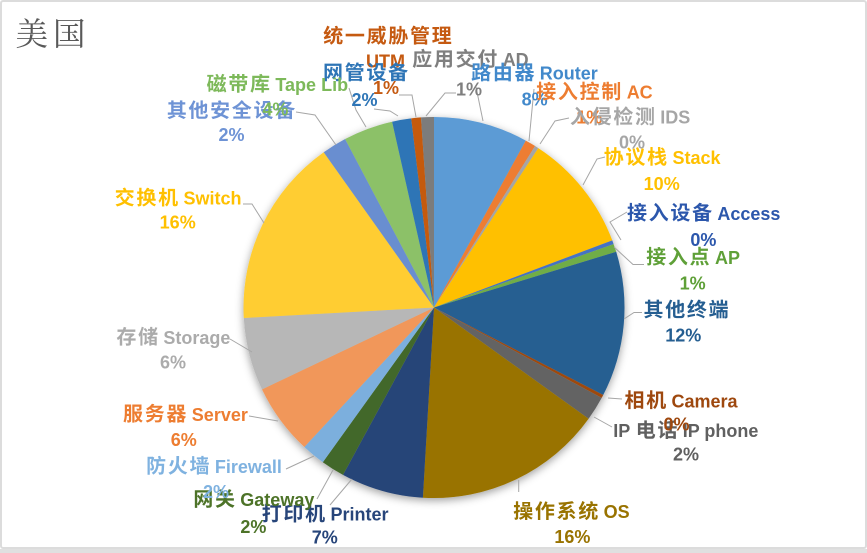 Image resolution: width=867 pixels, height=553 pixels. What do you see at coordinates (248, 467) in the screenshot?
I see `svg-text: Firewall` at bounding box center [248, 467].